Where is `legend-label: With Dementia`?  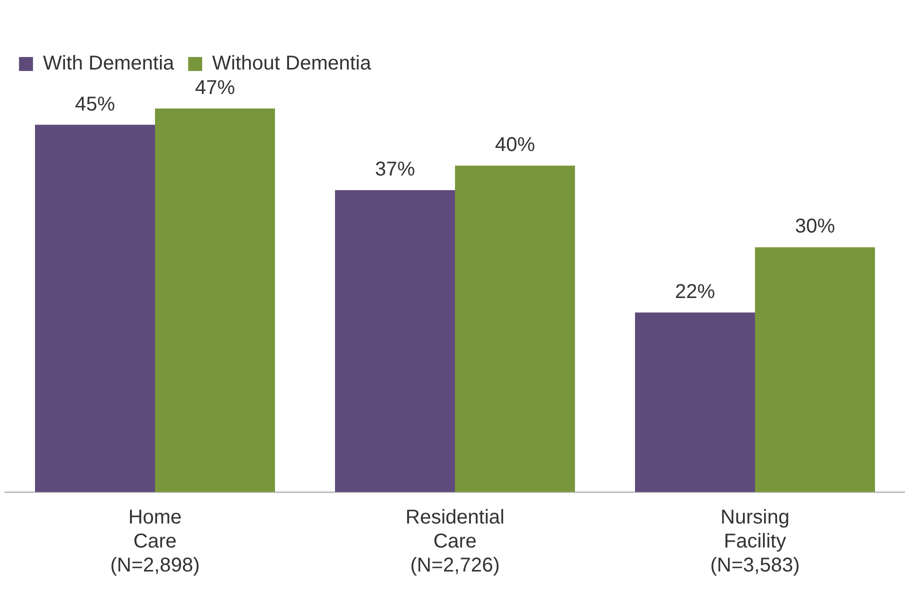 legend-label: With Dementia is located at coordinates (109, 63).